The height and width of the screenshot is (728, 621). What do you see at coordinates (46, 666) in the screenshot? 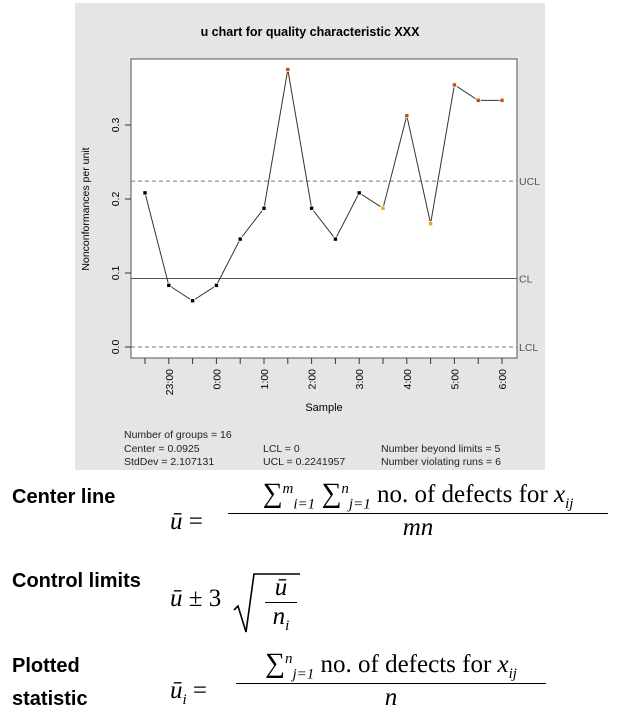
I see `plotted-label: Plotted` at bounding box center [46, 666].